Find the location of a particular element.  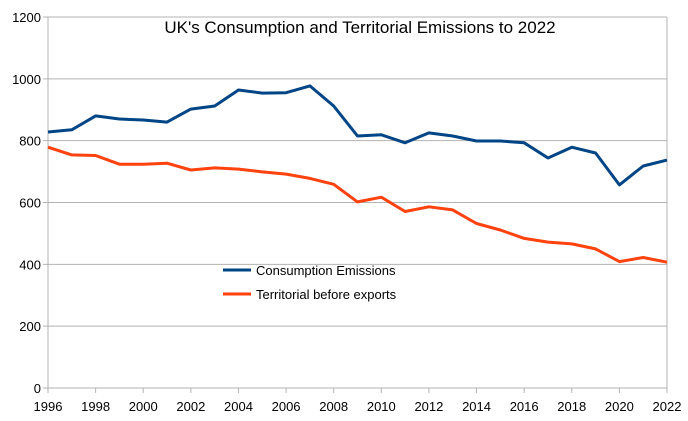

x-tick-label: 2020 is located at coordinates (619, 406).